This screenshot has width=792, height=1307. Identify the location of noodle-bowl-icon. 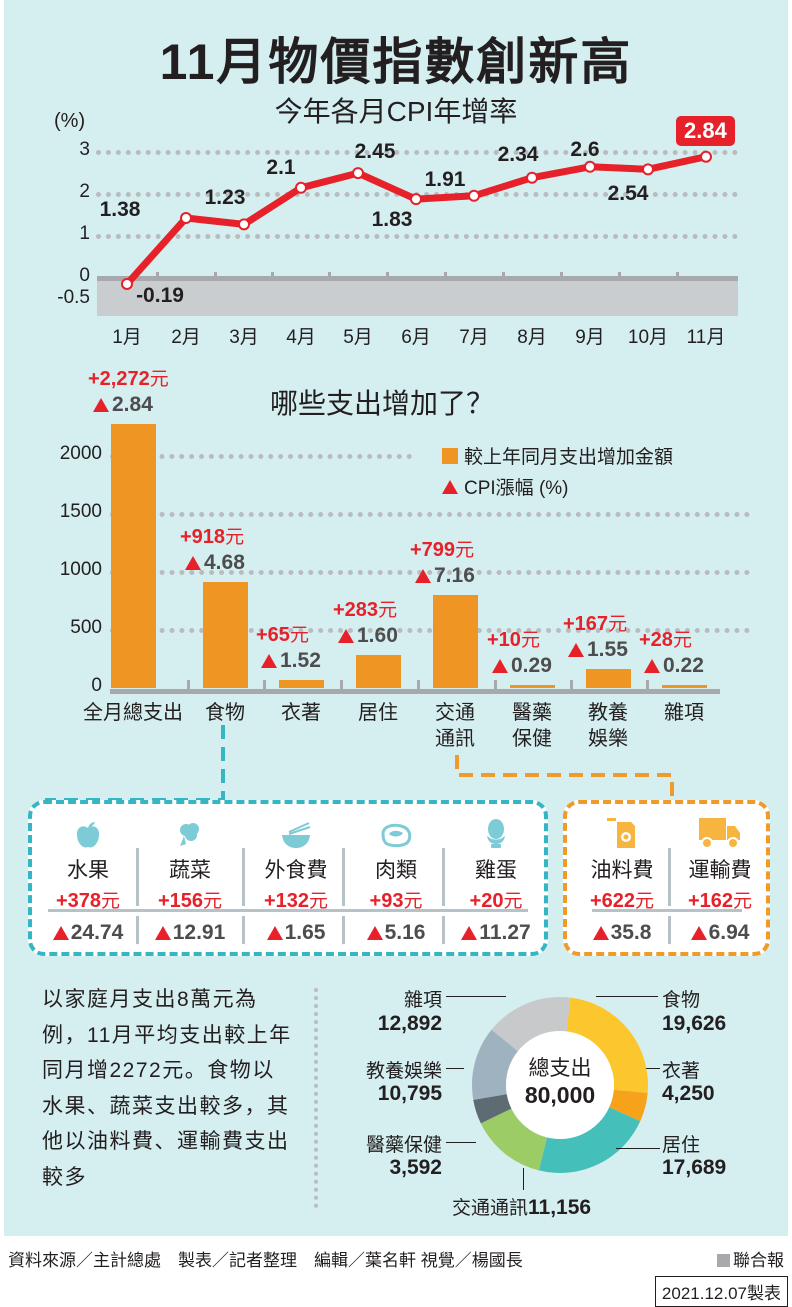
(296, 831).